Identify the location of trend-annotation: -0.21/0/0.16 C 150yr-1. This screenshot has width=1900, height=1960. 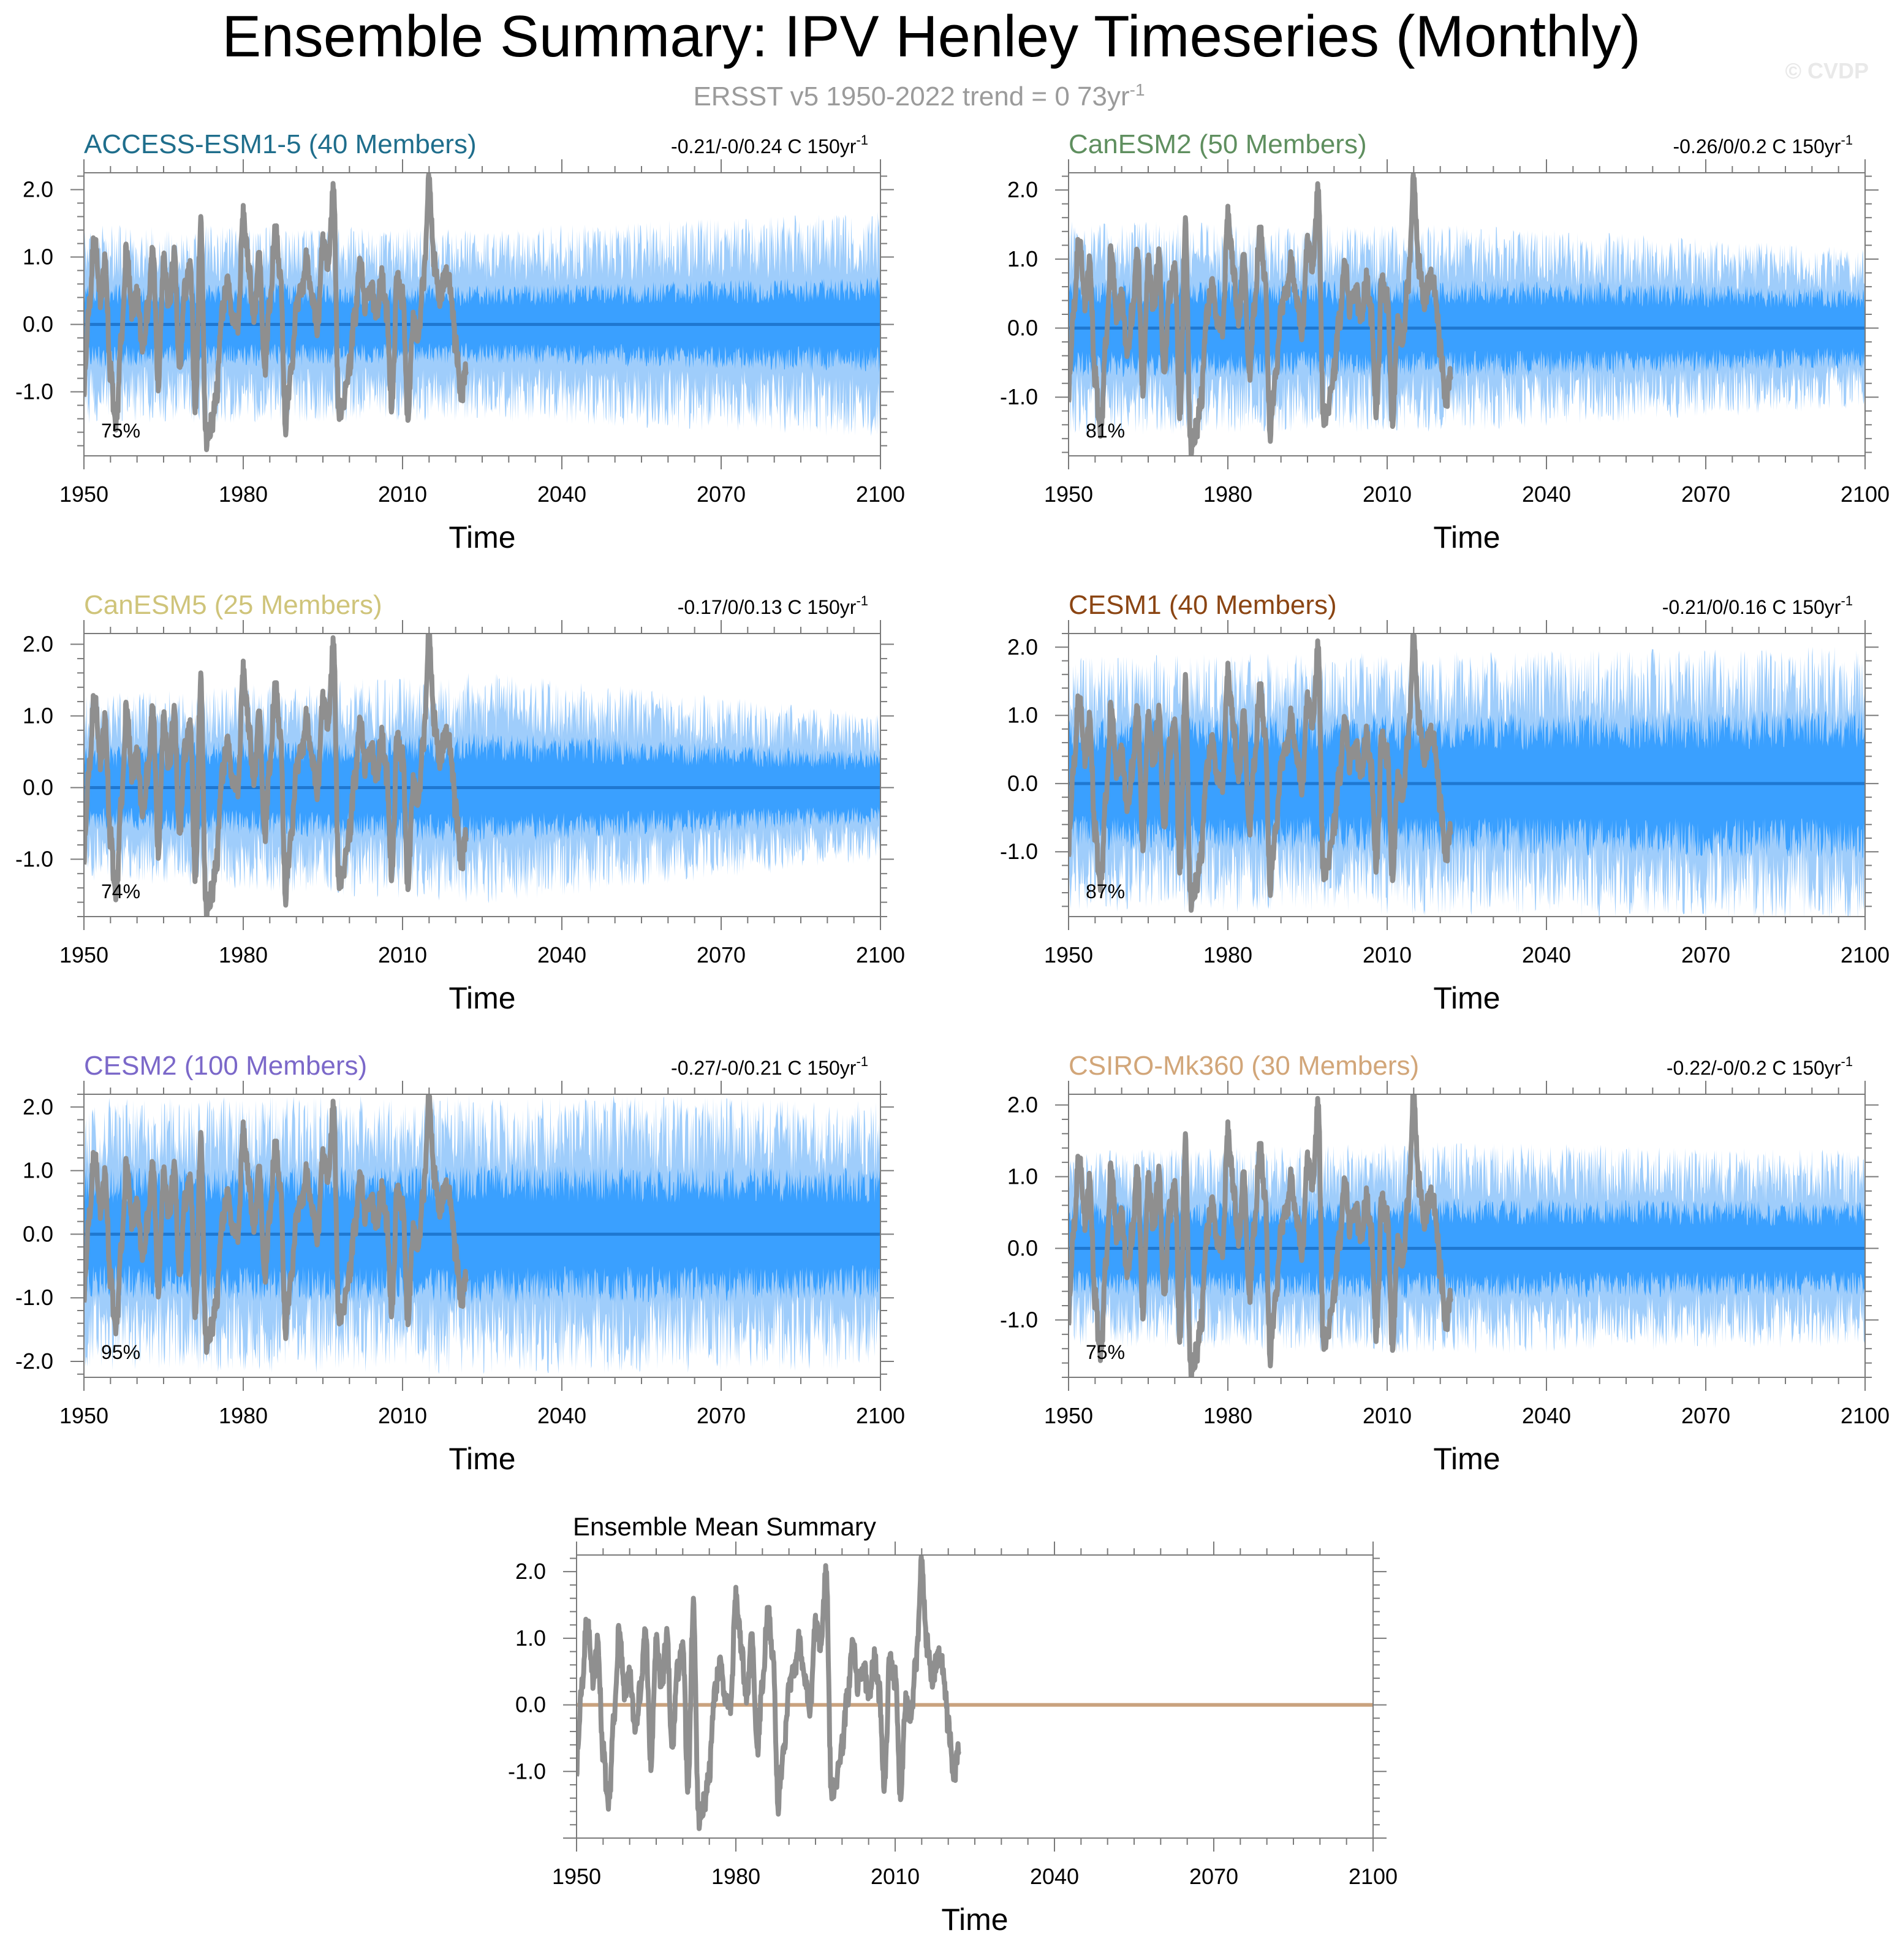
(1757, 605).